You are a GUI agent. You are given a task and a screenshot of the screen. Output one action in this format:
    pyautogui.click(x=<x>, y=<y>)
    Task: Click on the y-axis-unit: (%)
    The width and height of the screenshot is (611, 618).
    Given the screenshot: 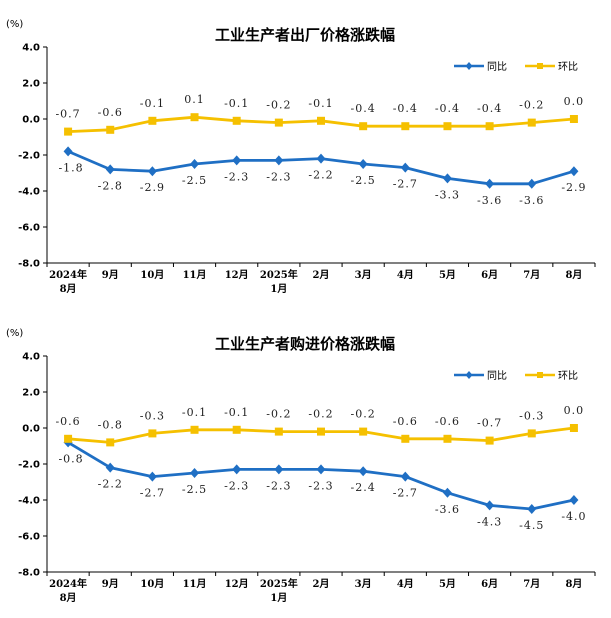 What is the action you would take?
    pyautogui.click(x=14, y=333)
    